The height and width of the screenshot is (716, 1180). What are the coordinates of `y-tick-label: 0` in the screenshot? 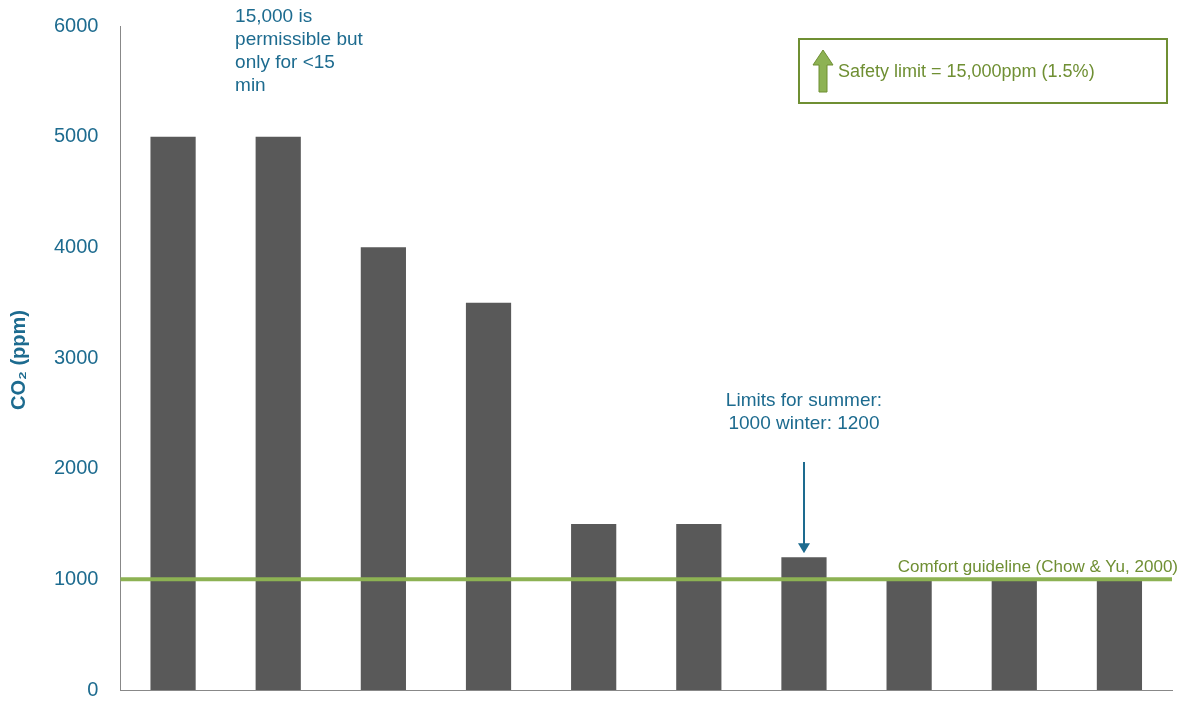 It's located at (93, 688).